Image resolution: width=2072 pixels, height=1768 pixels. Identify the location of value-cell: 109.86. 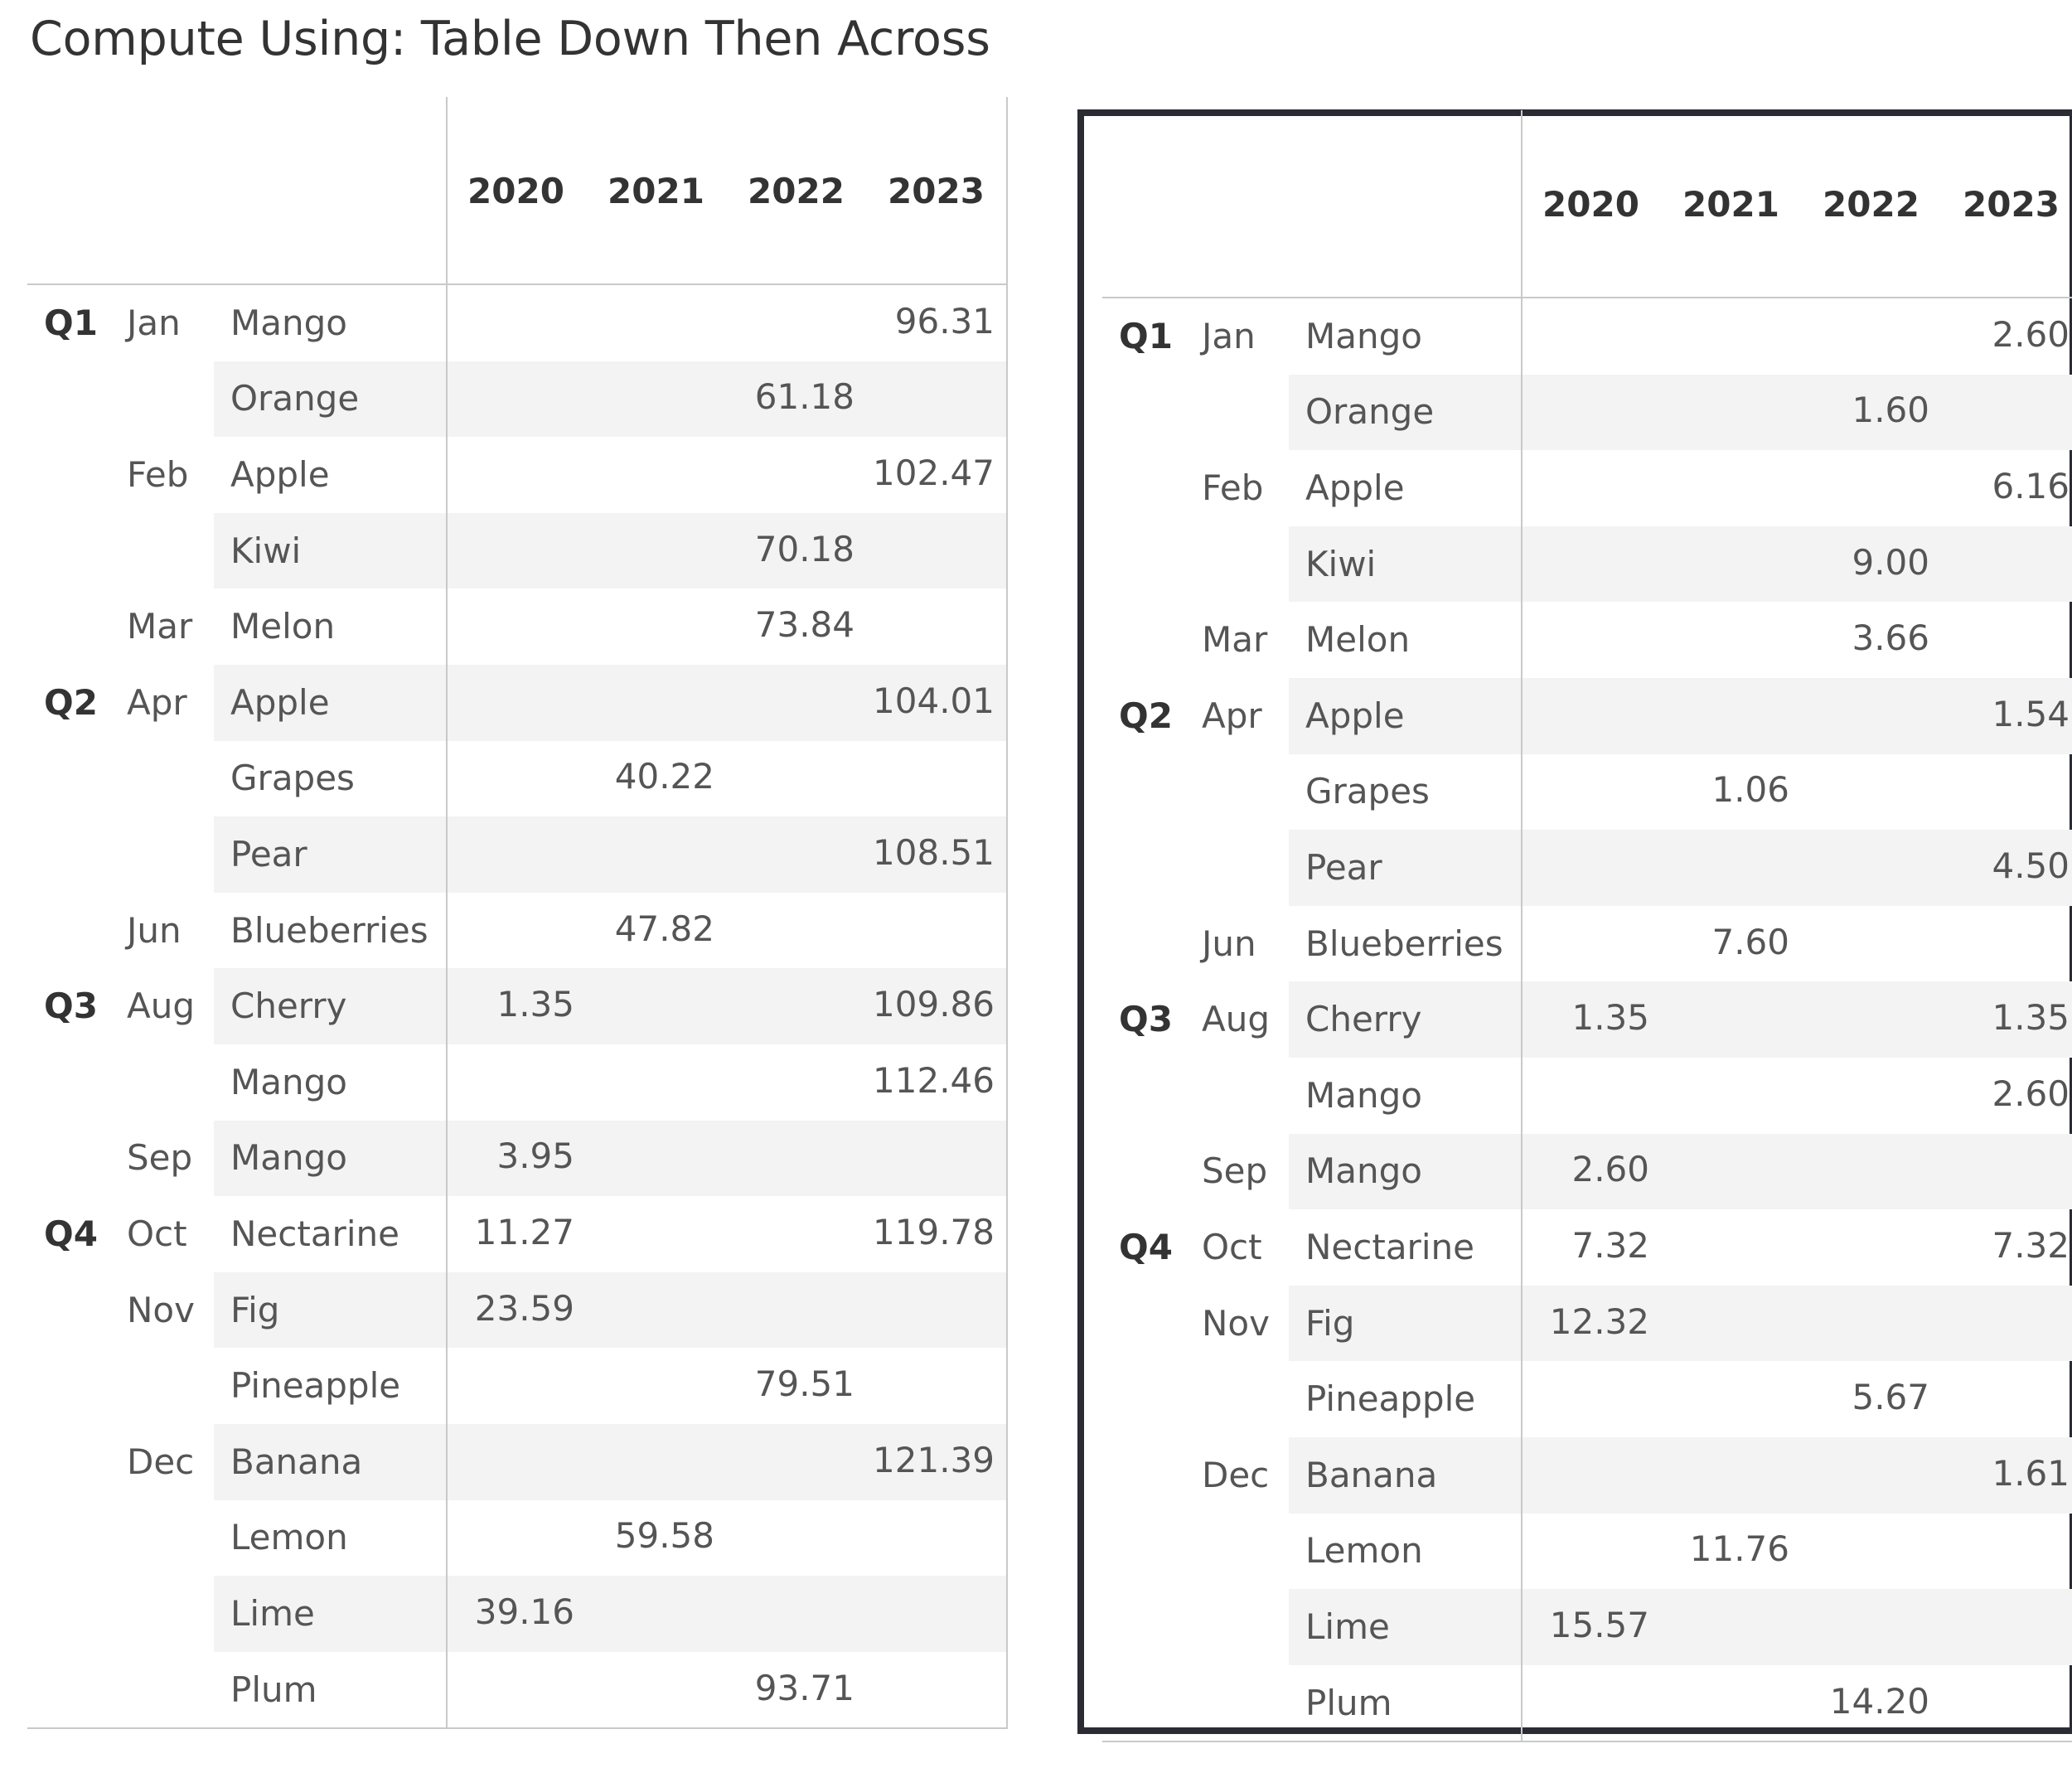
(934, 1004).